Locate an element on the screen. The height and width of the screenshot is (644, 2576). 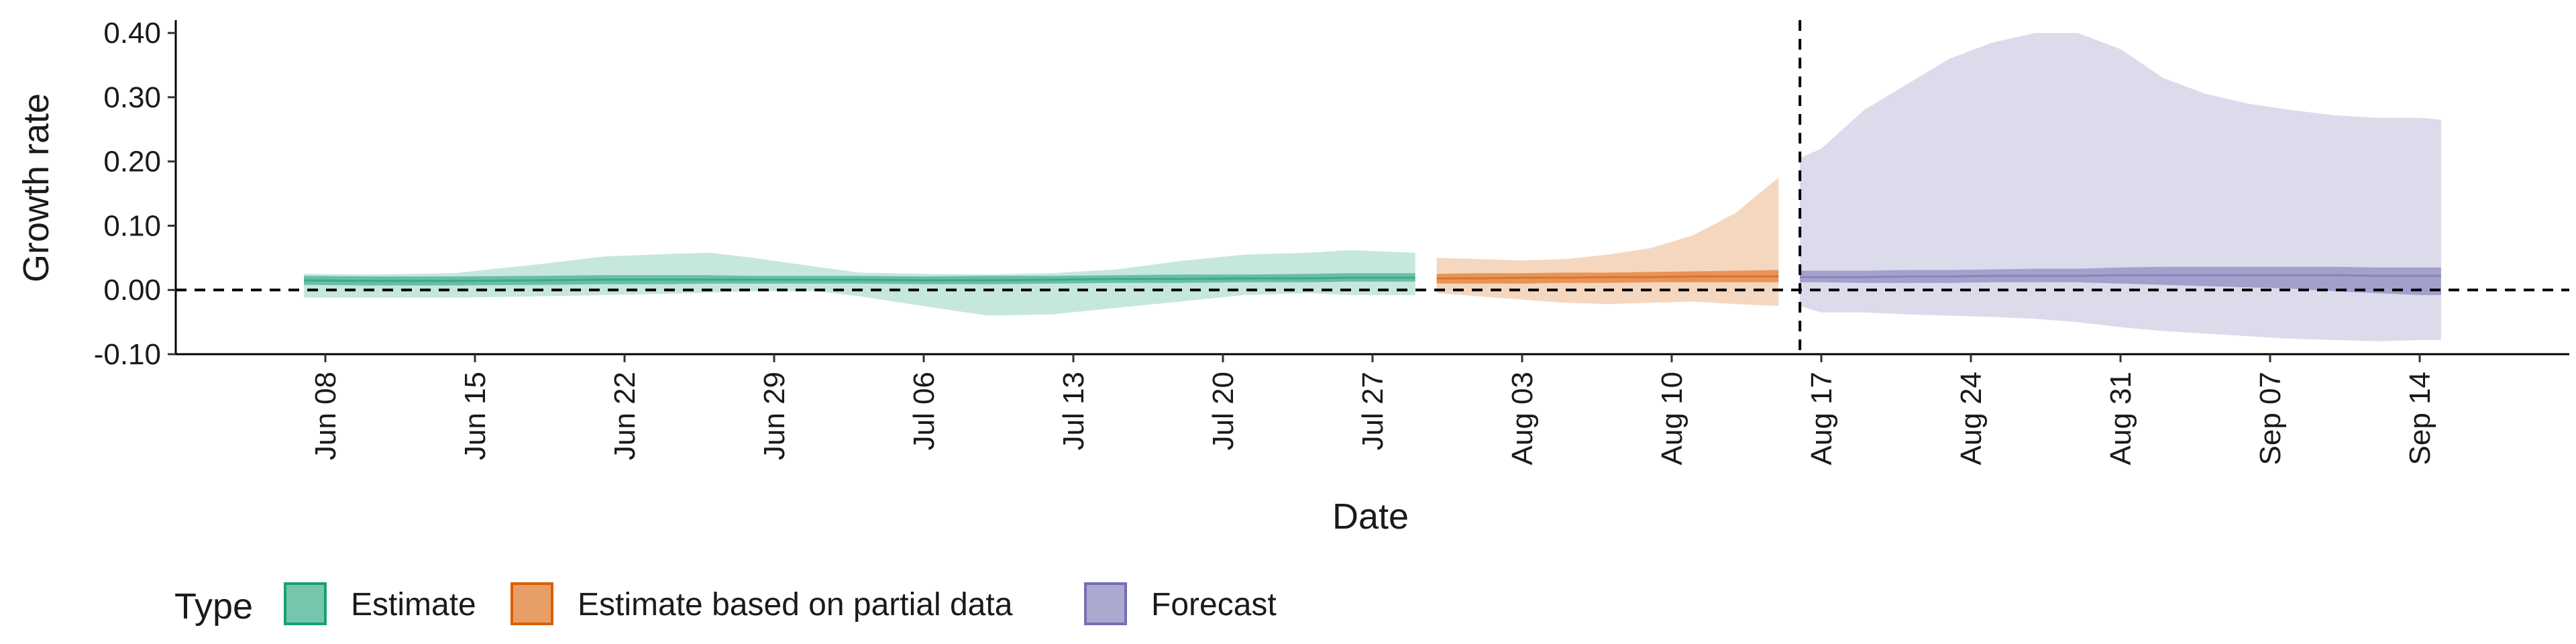
x-tick-label: Jul 20 is located at coordinates (1223, 411).